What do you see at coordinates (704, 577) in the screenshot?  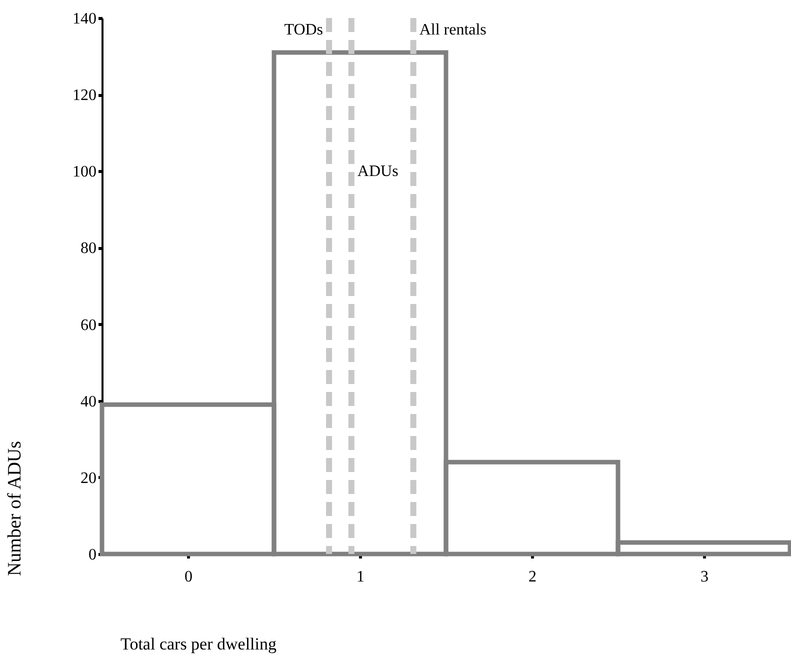 I see `x-tick-label: 3` at bounding box center [704, 577].